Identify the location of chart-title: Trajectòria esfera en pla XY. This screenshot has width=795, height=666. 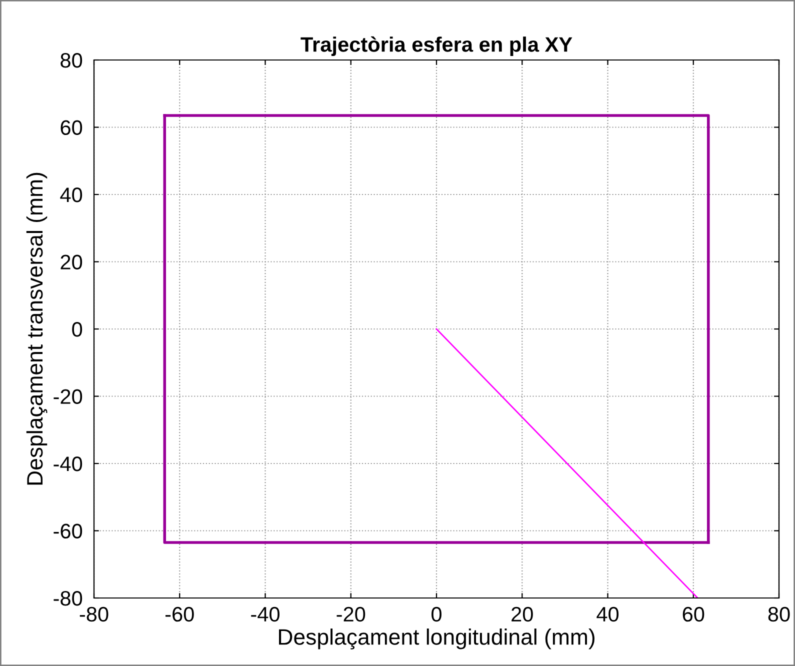
(436, 46).